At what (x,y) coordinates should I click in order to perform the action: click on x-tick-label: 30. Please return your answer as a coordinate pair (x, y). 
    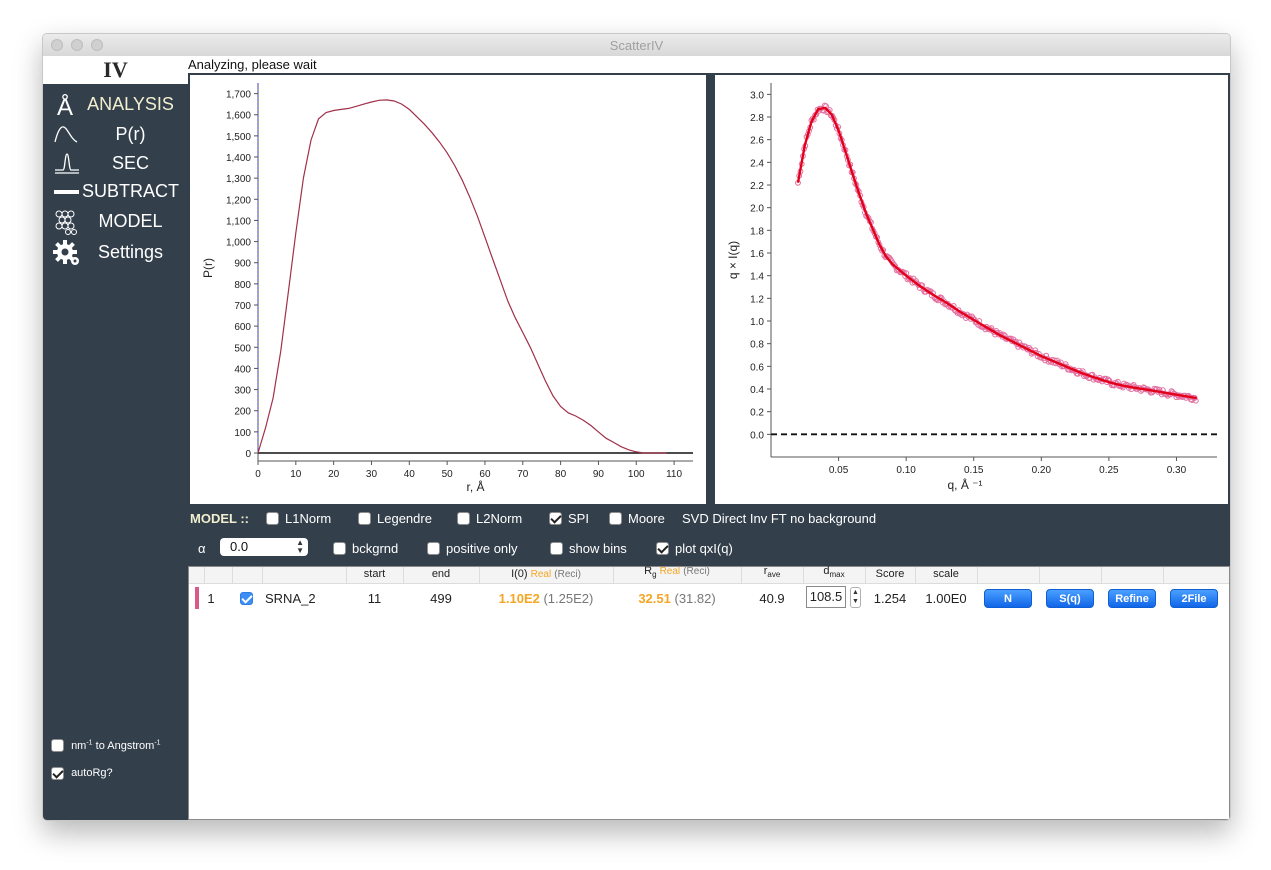
    Looking at the image, I should click on (372, 474).